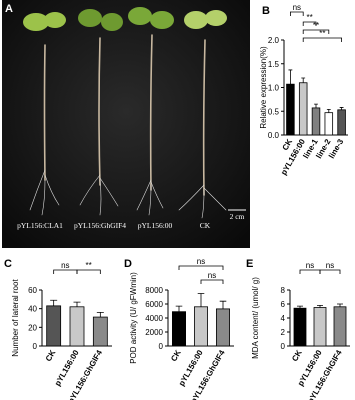 This screenshot has width=355, height=400. I want to click on photo-caption: pYL156:CLA1, so click(40, 225).